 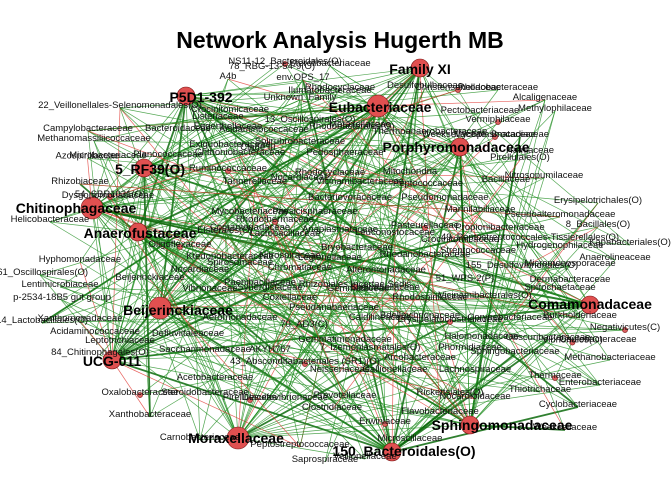 I want to click on taxon-label: Lachnospiraceae, so click(x=475, y=369).